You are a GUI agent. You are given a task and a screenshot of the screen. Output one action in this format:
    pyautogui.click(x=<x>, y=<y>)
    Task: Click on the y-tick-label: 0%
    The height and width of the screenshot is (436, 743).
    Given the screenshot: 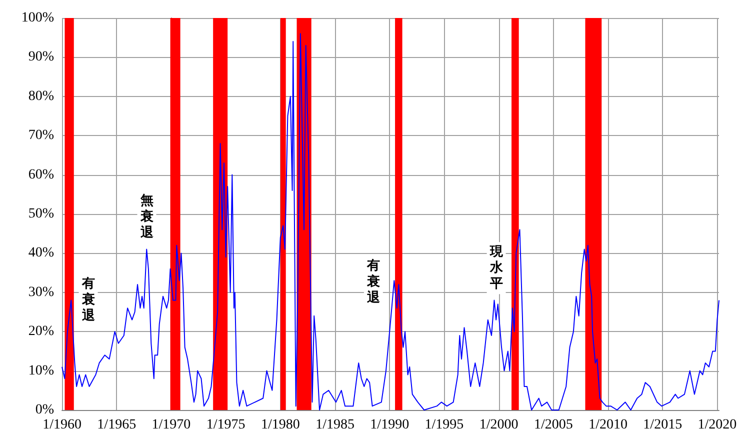 What is the action you would take?
    pyautogui.click(x=44, y=410)
    